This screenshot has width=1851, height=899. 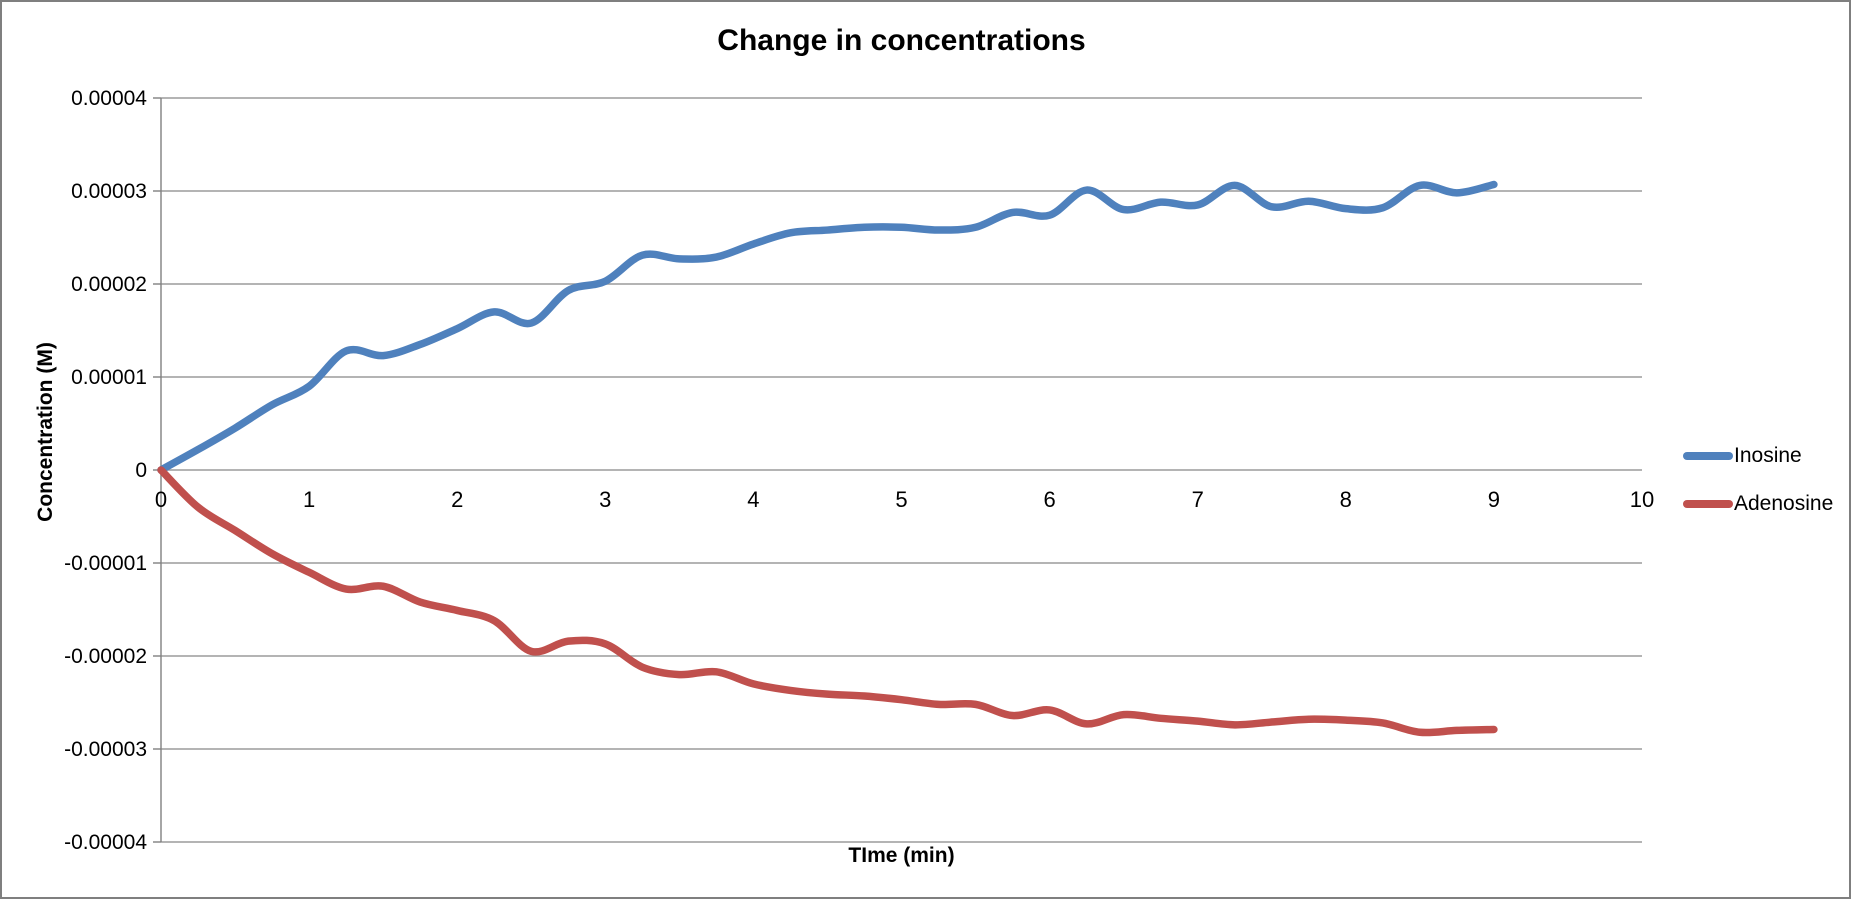 What do you see at coordinates (901, 855) in the screenshot?
I see `x-axis-title: TIme (min)` at bounding box center [901, 855].